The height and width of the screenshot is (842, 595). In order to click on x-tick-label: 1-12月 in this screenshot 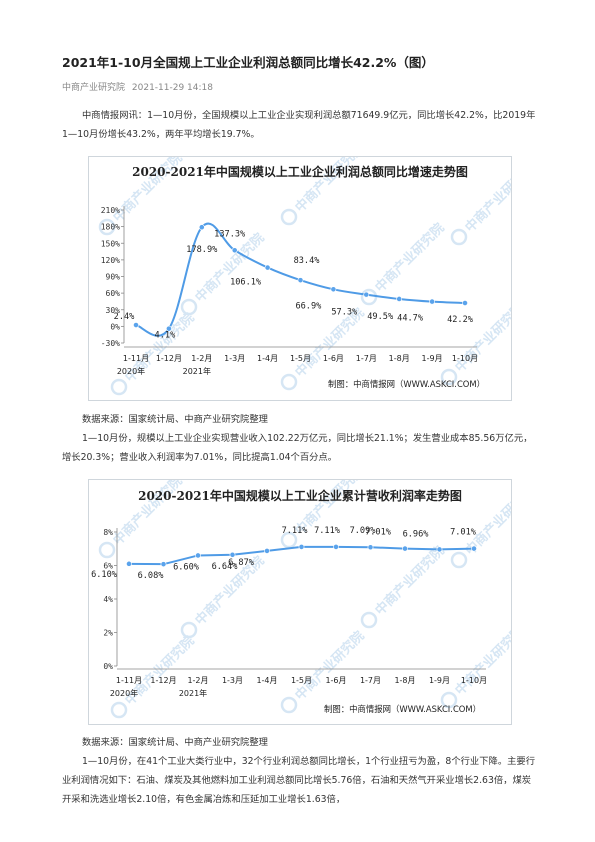, I will do `click(169, 358)`.